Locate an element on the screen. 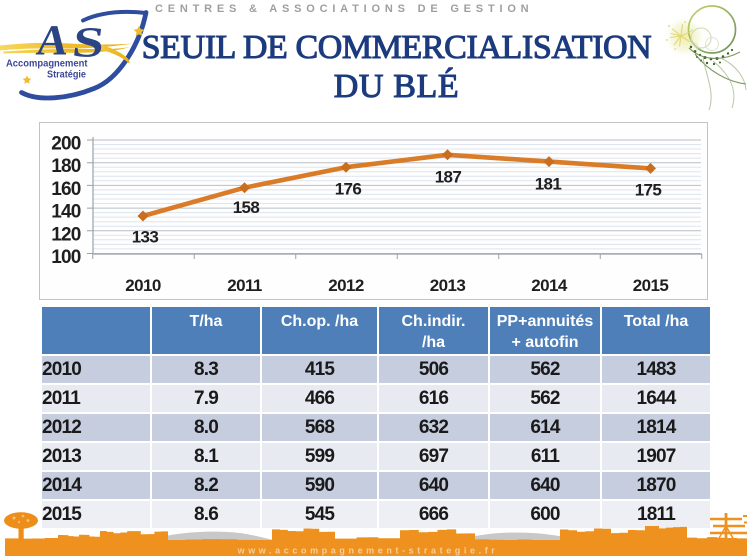 The height and width of the screenshot is (560, 747). svg-text: 100 is located at coordinates (66, 257).